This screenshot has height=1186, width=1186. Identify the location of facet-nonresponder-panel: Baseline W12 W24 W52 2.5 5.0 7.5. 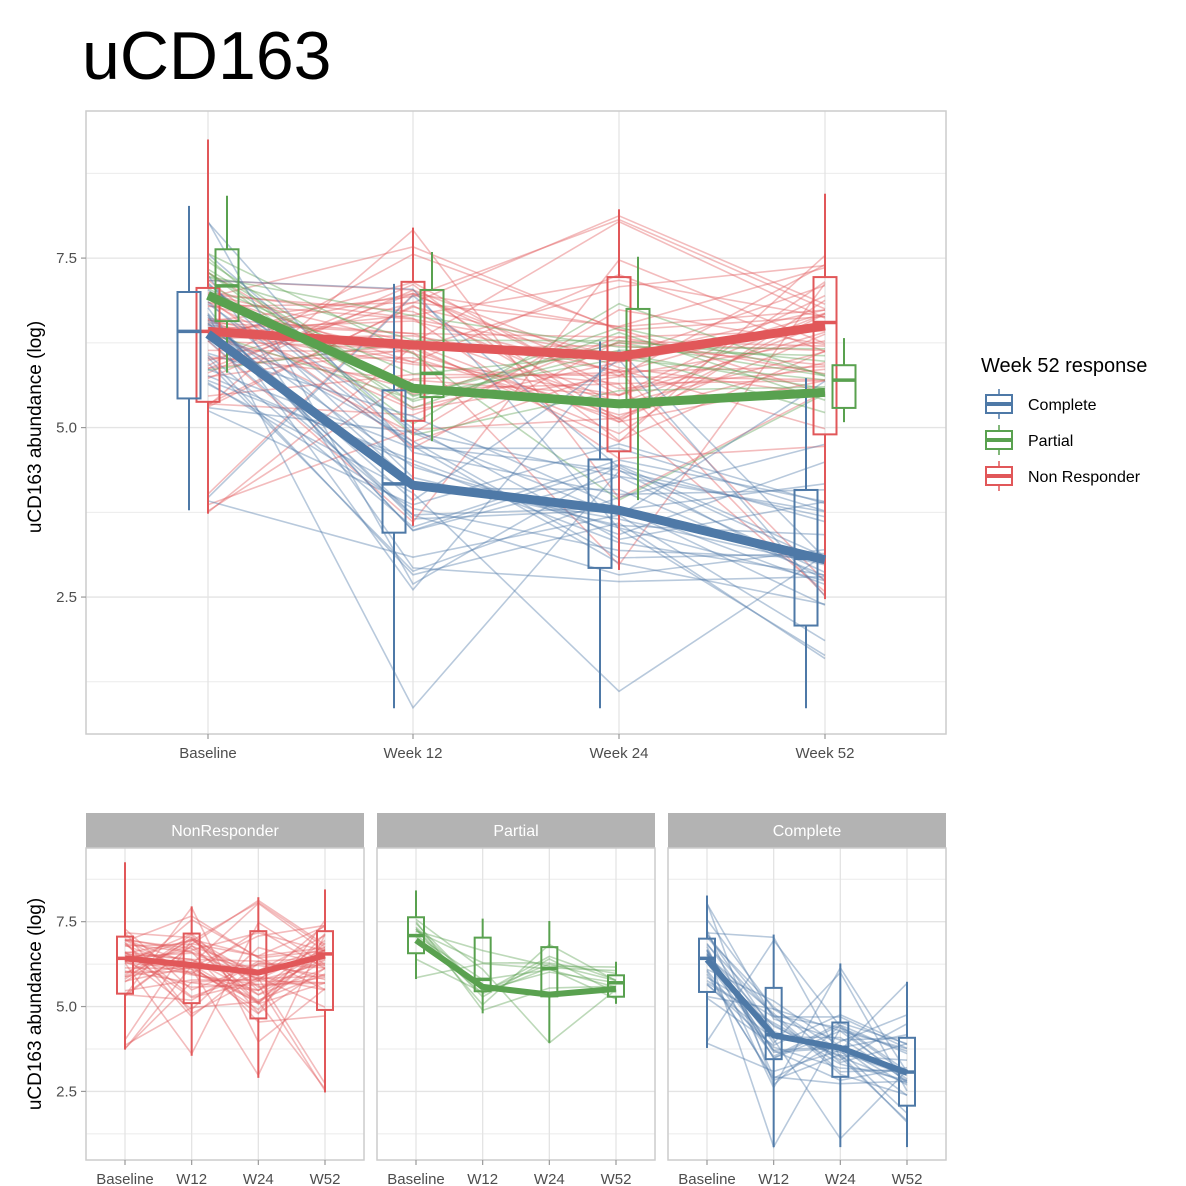
(210, 1016).